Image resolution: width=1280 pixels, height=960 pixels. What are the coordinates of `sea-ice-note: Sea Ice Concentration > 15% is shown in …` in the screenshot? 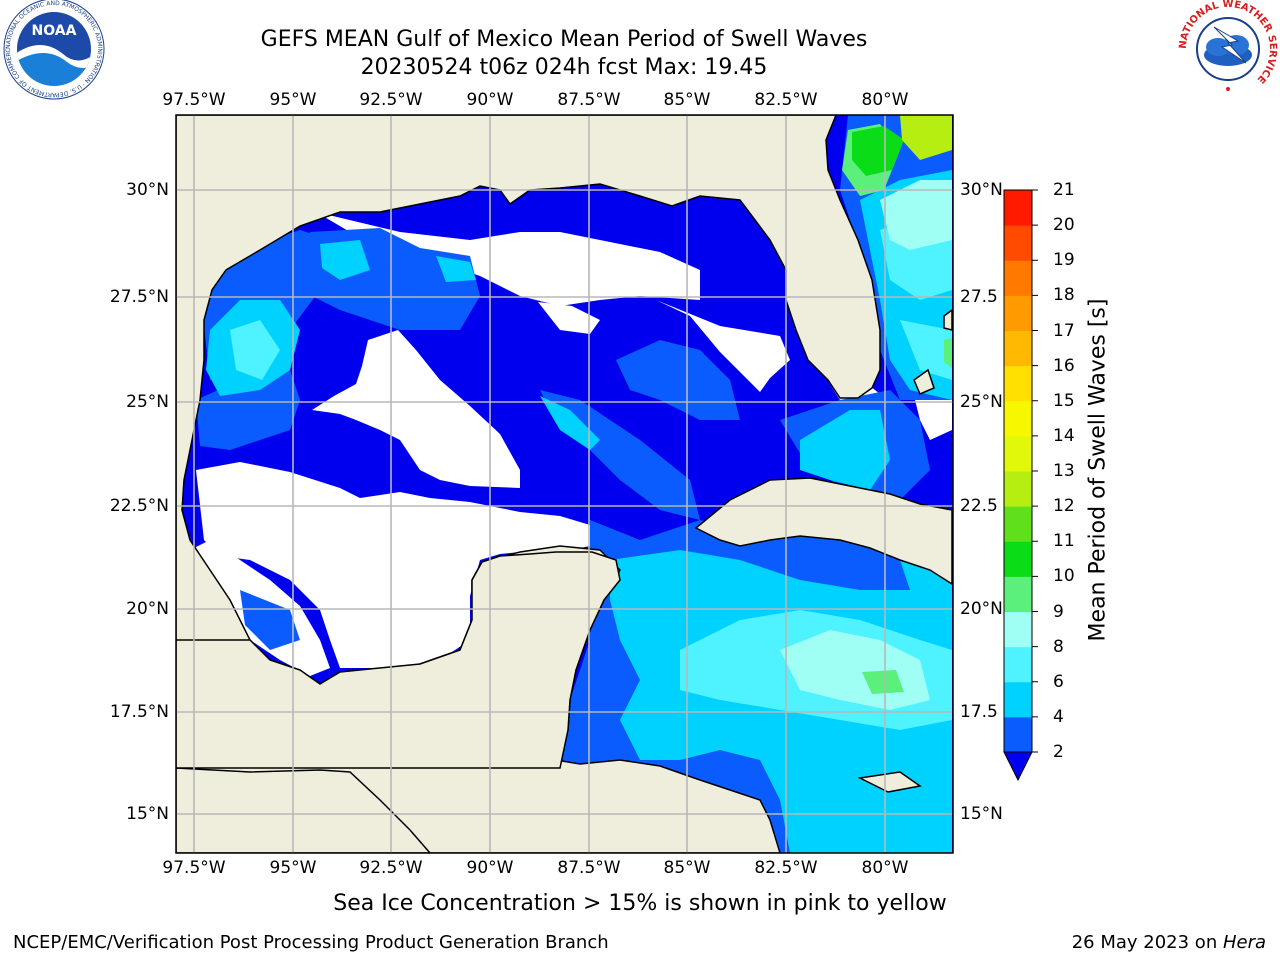 It's located at (640, 903).